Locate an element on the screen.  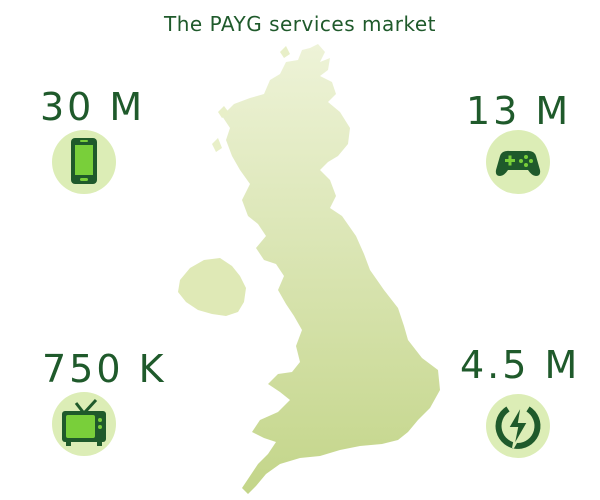
gamepad-icon is located at coordinates (518, 163).